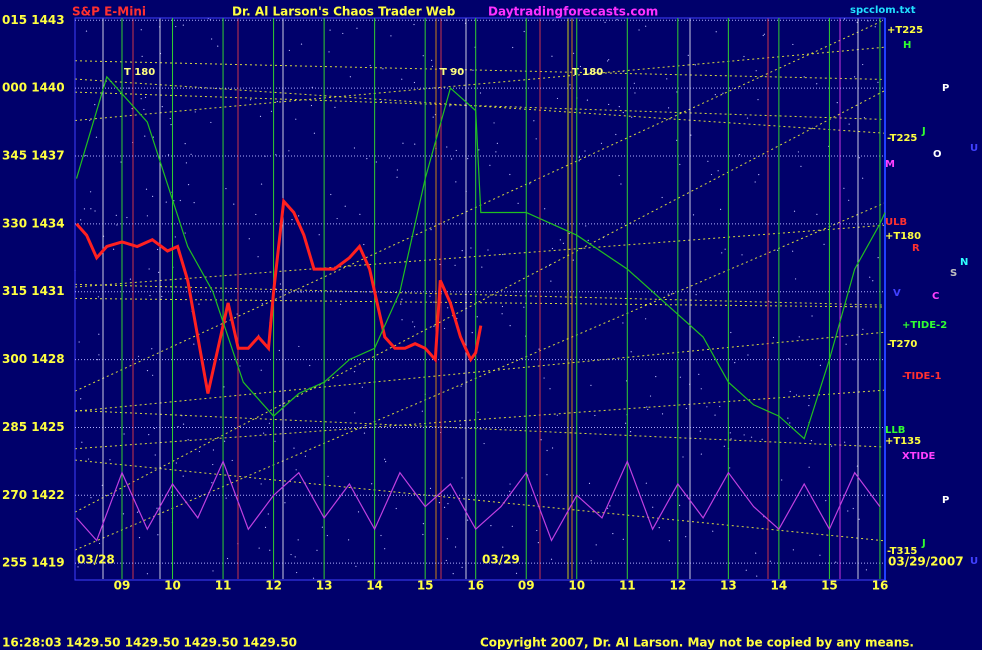 This screenshot has width=982, height=650. What do you see at coordinates (905, 30) in the screenshot?
I see `level-label: +T225` at bounding box center [905, 30].